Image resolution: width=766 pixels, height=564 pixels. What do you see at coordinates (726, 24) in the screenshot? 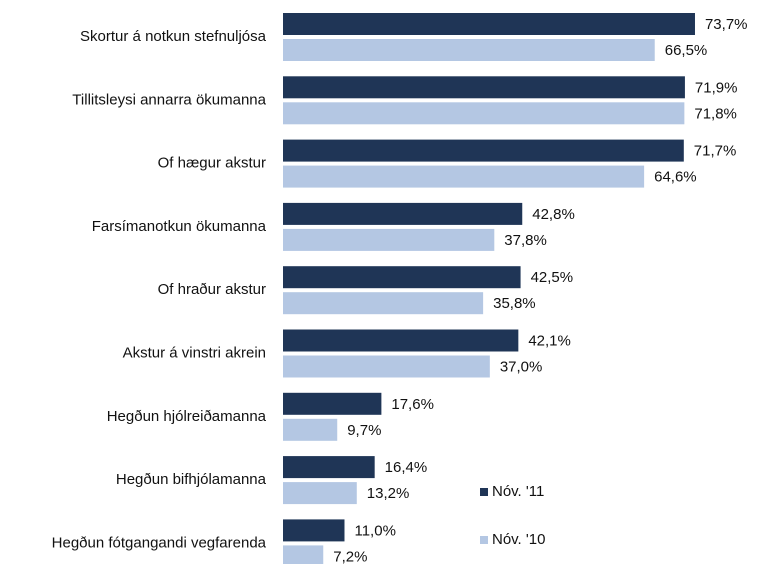
I see `value-label: 73,7%` at bounding box center [726, 24].